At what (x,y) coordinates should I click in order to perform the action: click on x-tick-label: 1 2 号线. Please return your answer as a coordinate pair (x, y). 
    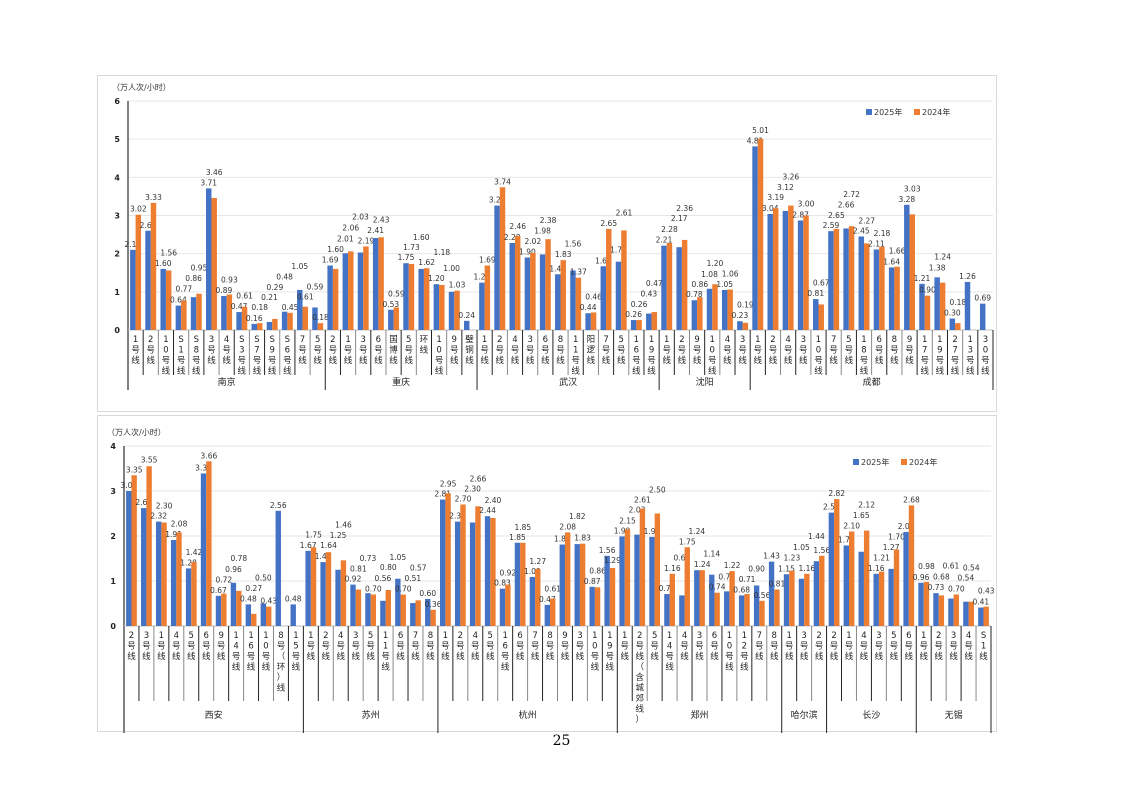
    Looking at the image, I should click on (744, 652).